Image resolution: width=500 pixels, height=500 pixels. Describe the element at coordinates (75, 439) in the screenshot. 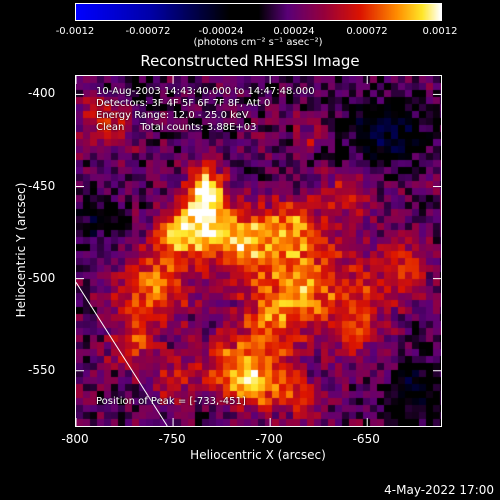

I see `x-tick-label: -800` at that location.